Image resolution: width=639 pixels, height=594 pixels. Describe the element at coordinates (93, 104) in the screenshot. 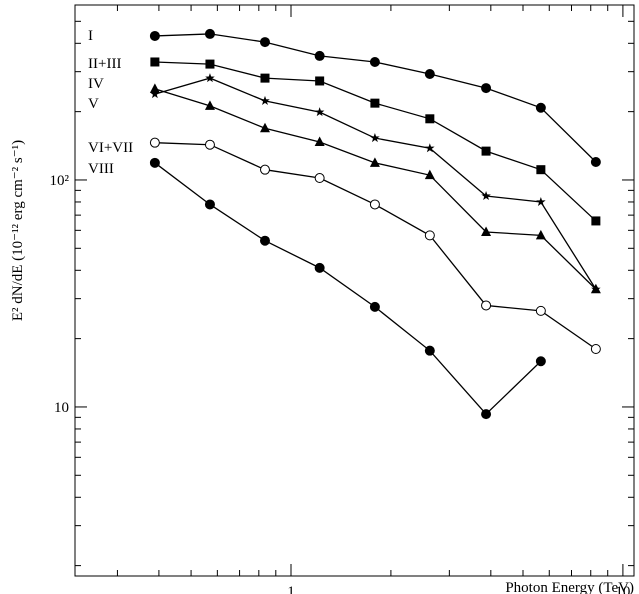

I see `series-label: V` at that location.